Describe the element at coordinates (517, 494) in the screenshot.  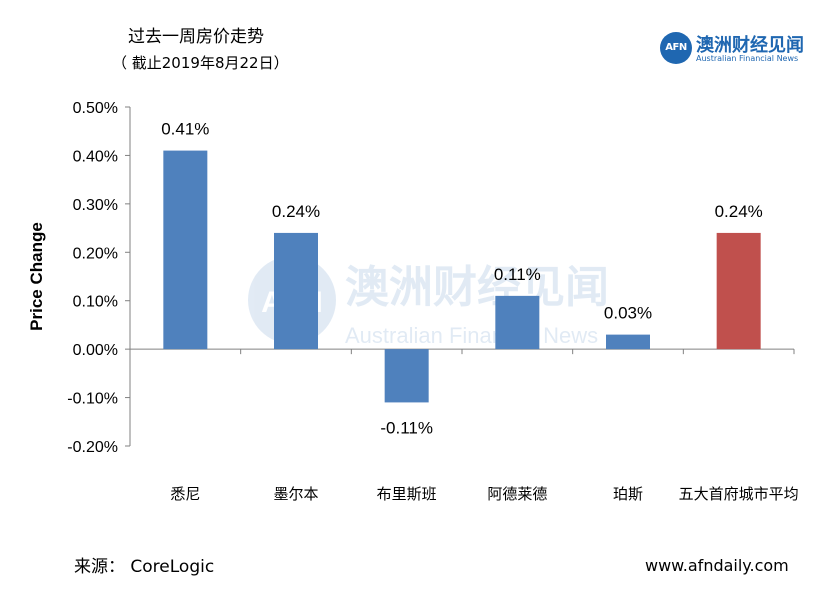
I see `category-label: 阿德莱德` at that location.